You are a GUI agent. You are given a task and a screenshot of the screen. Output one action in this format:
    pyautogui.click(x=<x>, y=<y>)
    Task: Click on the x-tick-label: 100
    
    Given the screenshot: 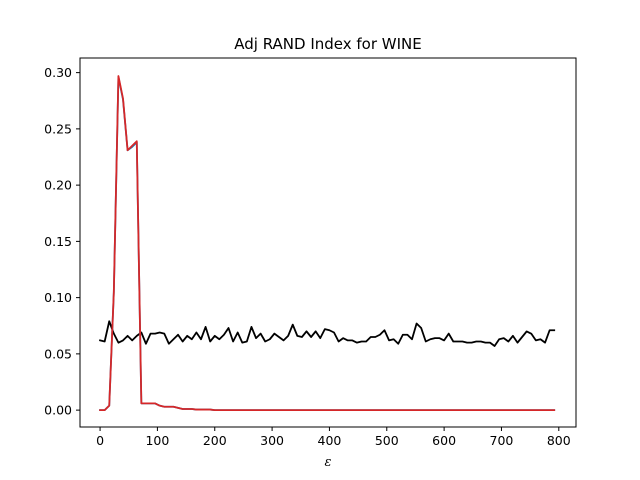 What is the action you would take?
    pyautogui.click(x=157, y=440)
    